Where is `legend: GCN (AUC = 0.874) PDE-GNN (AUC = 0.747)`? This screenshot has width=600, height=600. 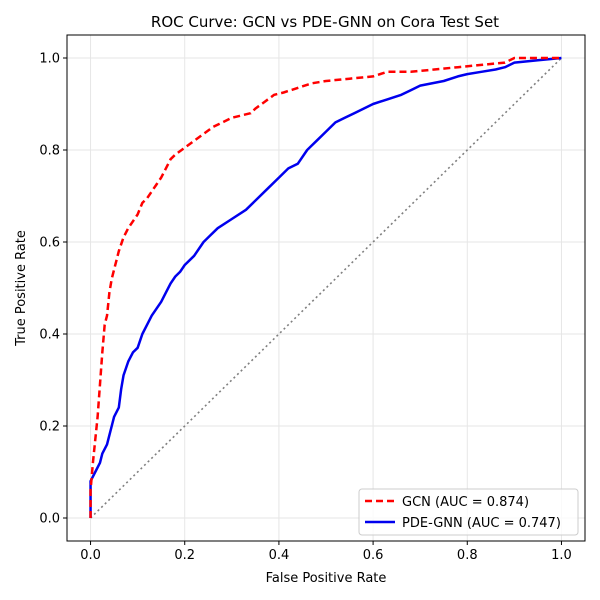
legend: GCN (AUC = 0.874) PDE-GNN (AUC = 0.747) is located at coordinates (468, 512).